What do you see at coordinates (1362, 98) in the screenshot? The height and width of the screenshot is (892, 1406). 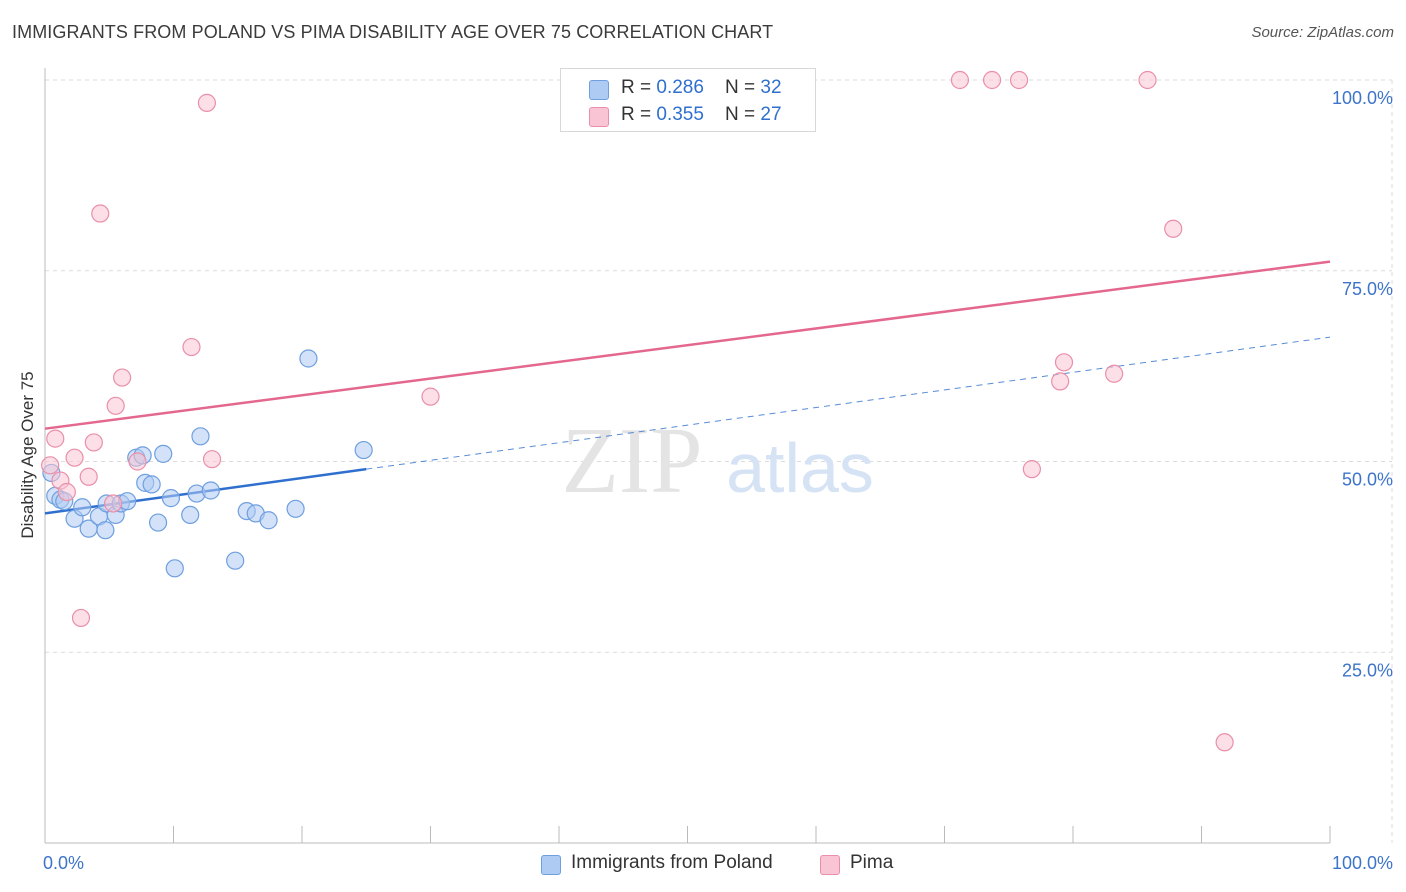 I see `y-tick-label: 100.0%` at bounding box center [1362, 98].